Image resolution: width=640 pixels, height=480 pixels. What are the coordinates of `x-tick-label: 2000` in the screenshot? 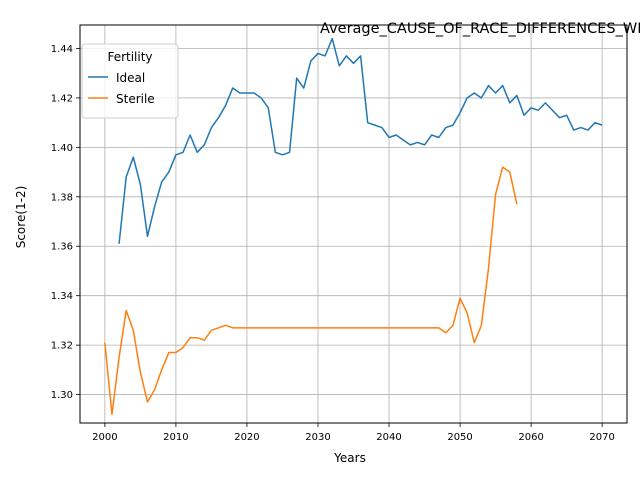 It's located at (104, 437).